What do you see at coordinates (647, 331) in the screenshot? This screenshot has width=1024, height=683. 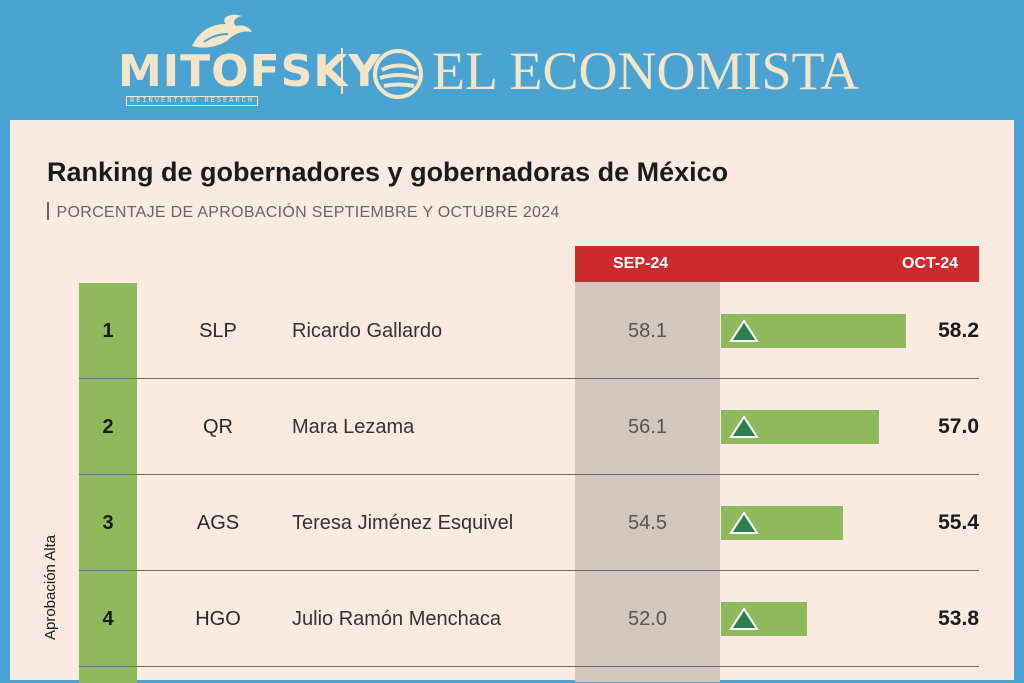 I see `sep-value: 58.1` at bounding box center [647, 331].